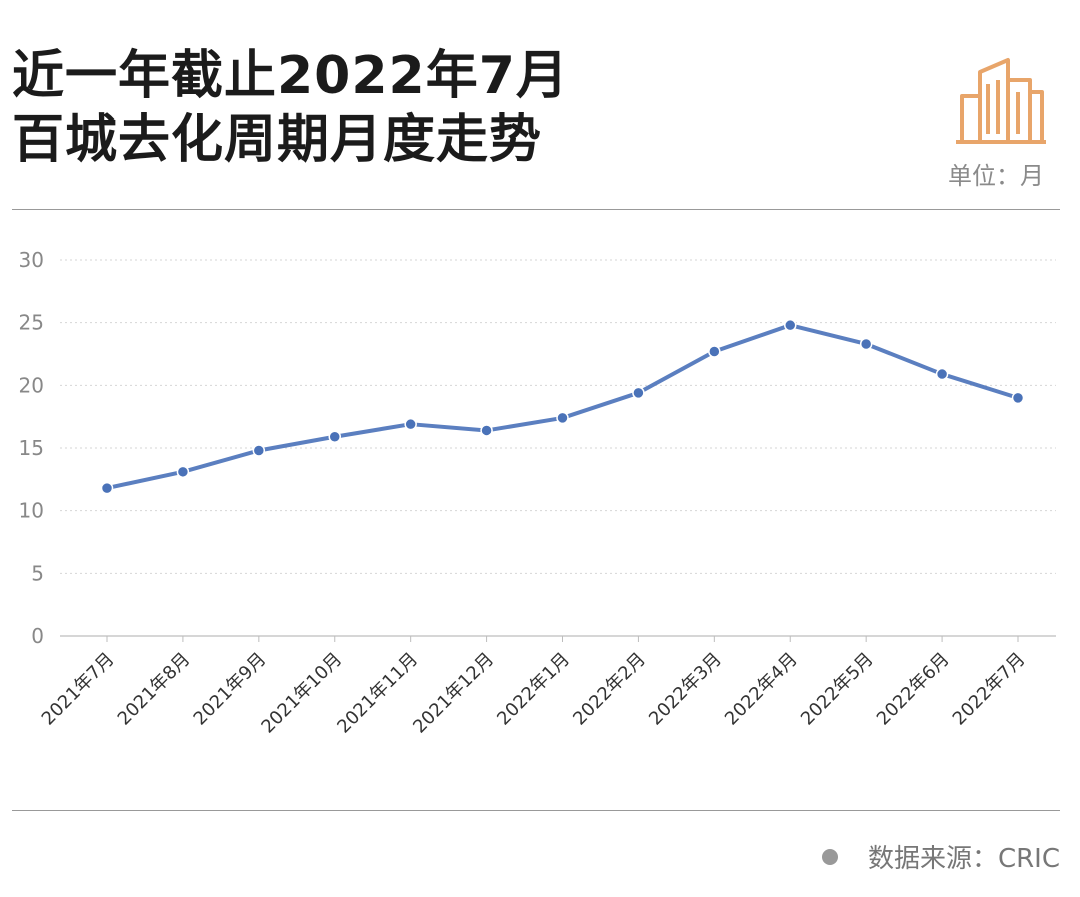 The width and height of the screenshot is (1080, 897). Describe the element at coordinates (31, 260) in the screenshot. I see `y-tick-label: 30` at that location.